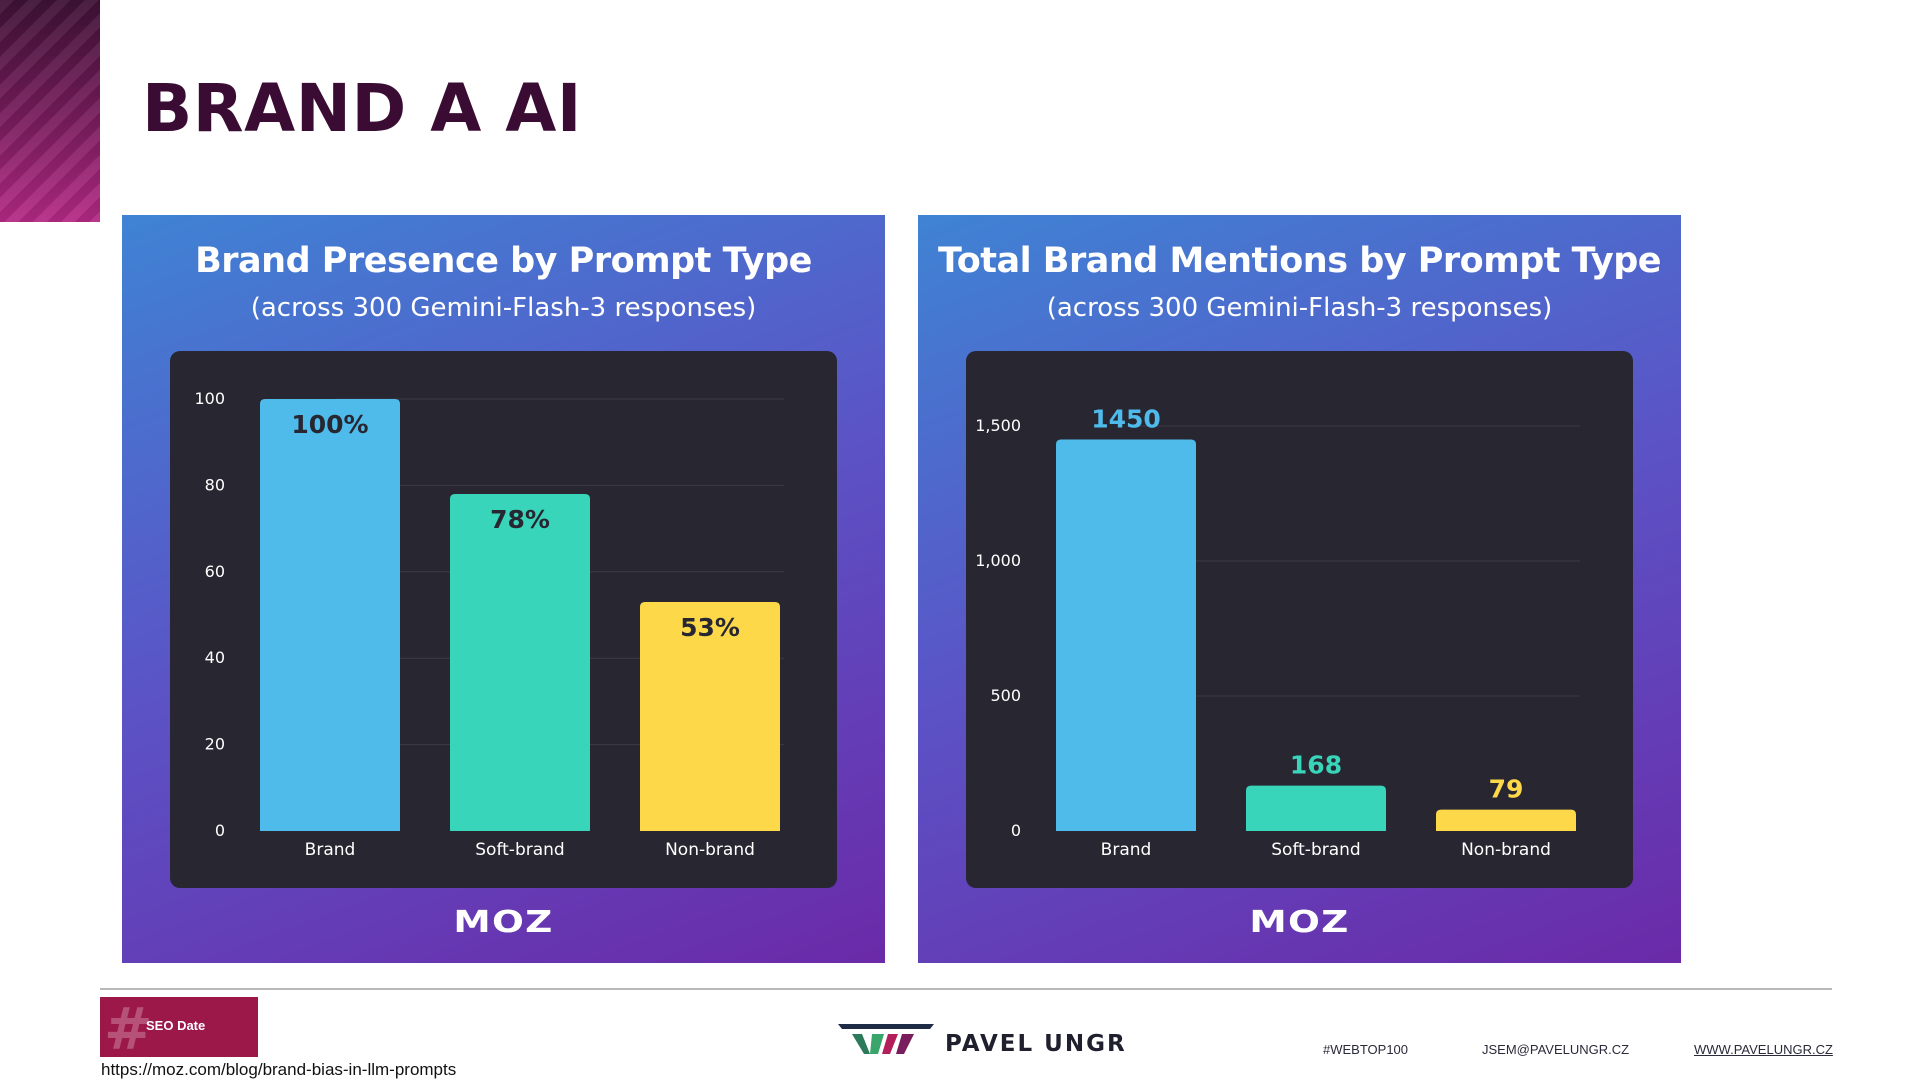 Image resolution: width=1920 pixels, height=1080 pixels. I want to click on data-label: 100%, so click(329, 424).